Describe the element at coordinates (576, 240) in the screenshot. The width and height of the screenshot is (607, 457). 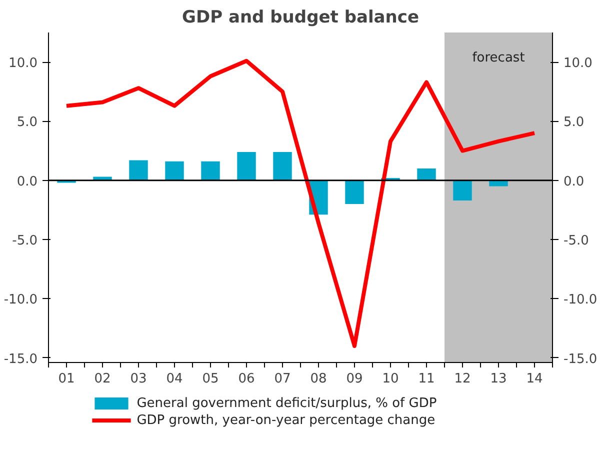
I see `y2-tick-label: -5.0` at that location.